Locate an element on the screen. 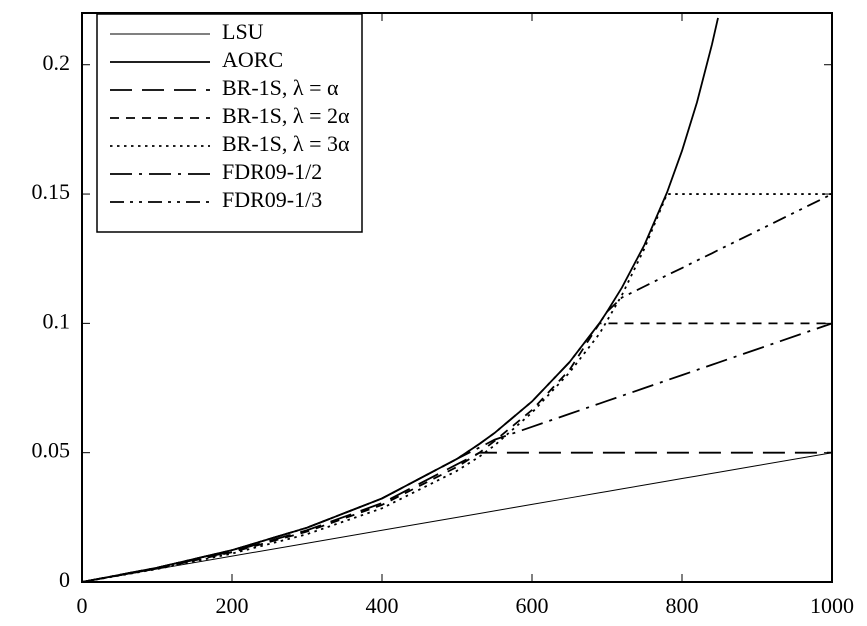  legend-label: BR-1S, λ = 3α is located at coordinates (286, 143).